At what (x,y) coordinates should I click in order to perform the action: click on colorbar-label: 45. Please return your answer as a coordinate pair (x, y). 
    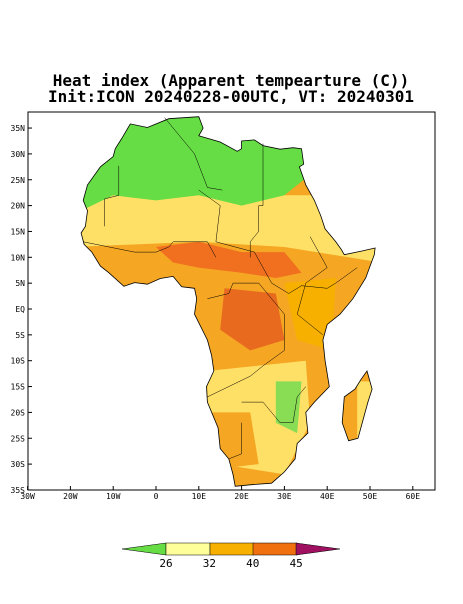
    Looking at the image, I should click on (296, 563).